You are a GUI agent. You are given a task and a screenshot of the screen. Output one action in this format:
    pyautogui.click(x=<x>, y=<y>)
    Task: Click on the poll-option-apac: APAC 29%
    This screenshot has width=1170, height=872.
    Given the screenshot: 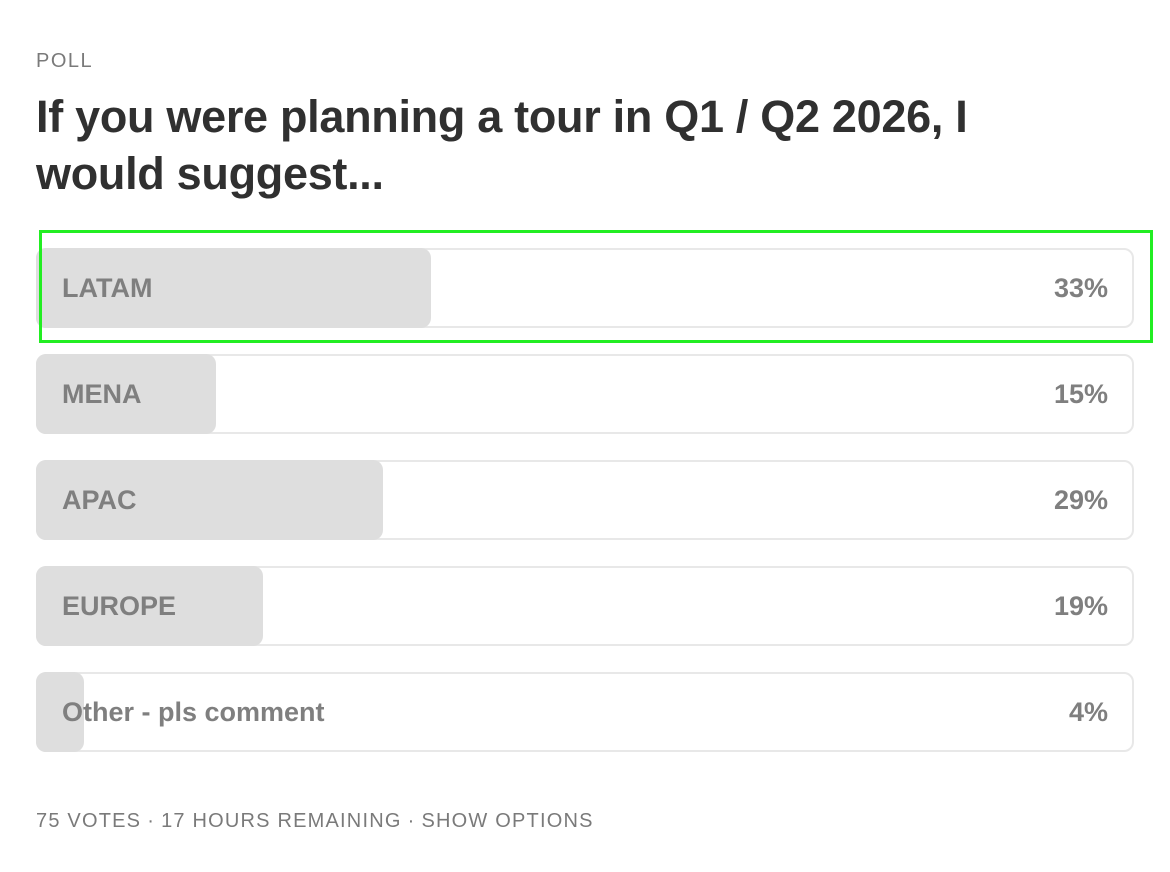 What is the action you would take?
    pyautogui.click(x=585, y=500)
    